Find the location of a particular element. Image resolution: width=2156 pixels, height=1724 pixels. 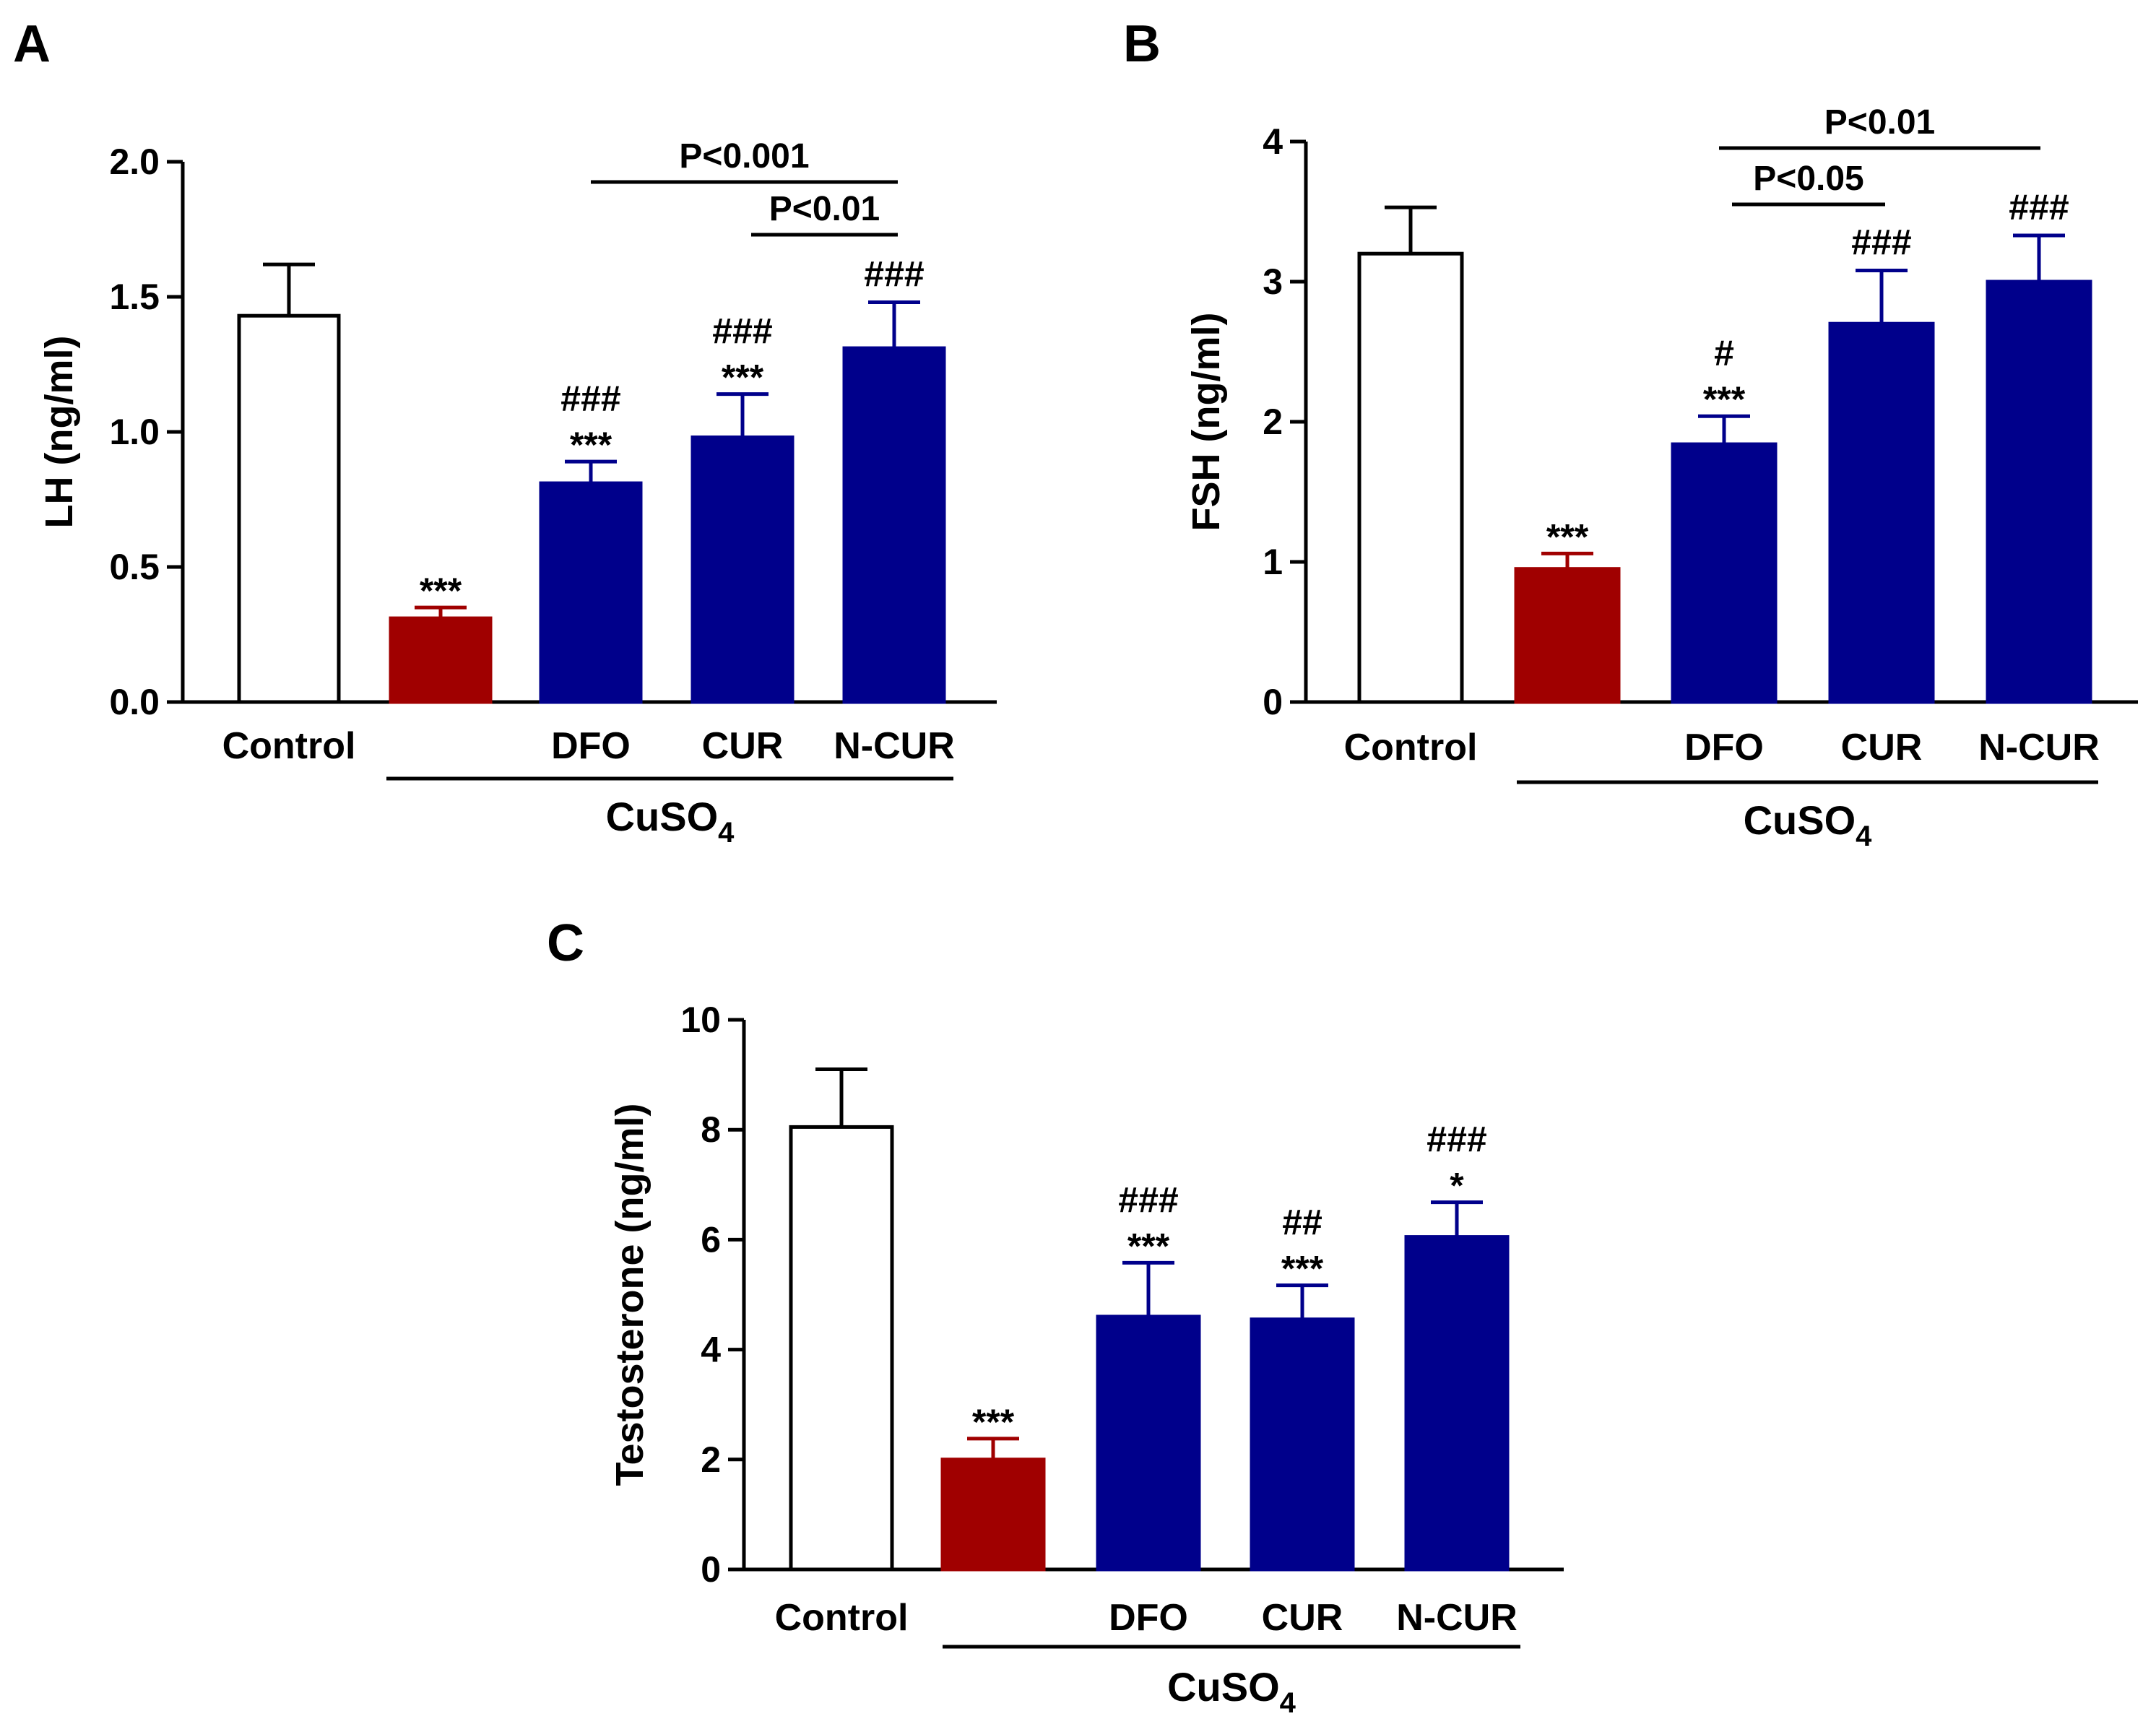

comparison-label: P<0.001 is located at coordinates (744, 156).